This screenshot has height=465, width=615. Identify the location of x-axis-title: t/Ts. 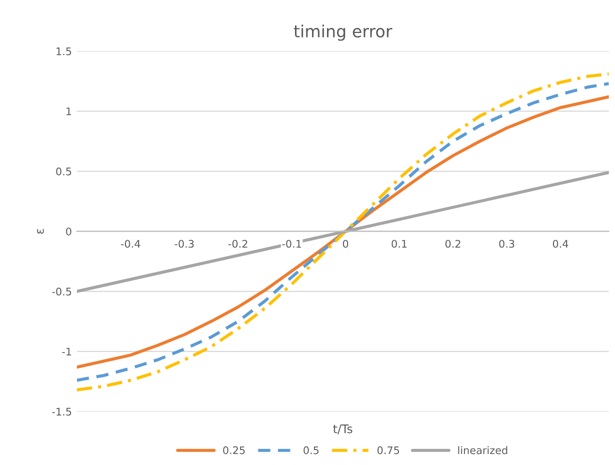
(342, 429).